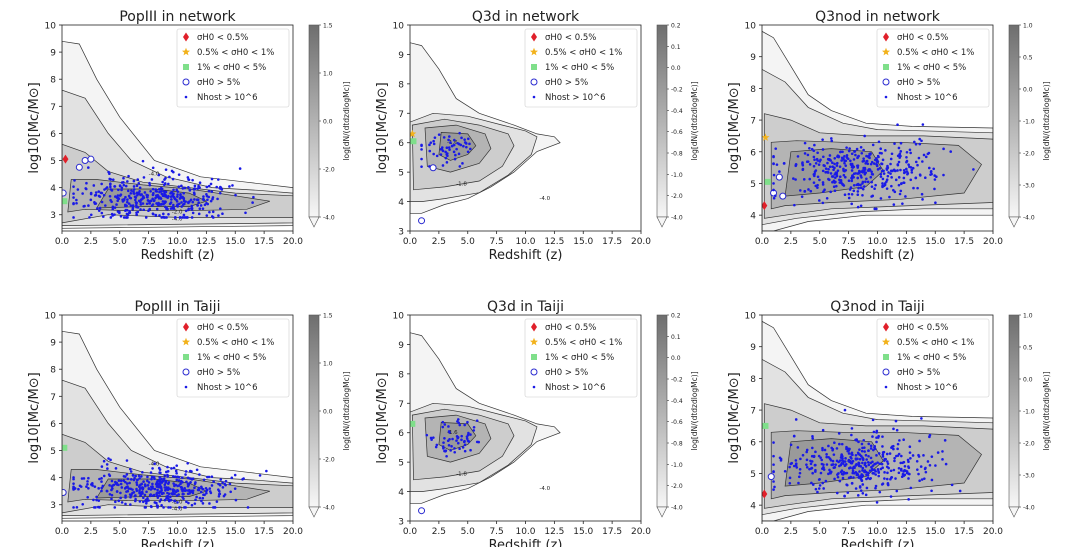 The width and height of the screenshot is (1080, 547). I want to click on scatter-point, so click(779, 177).